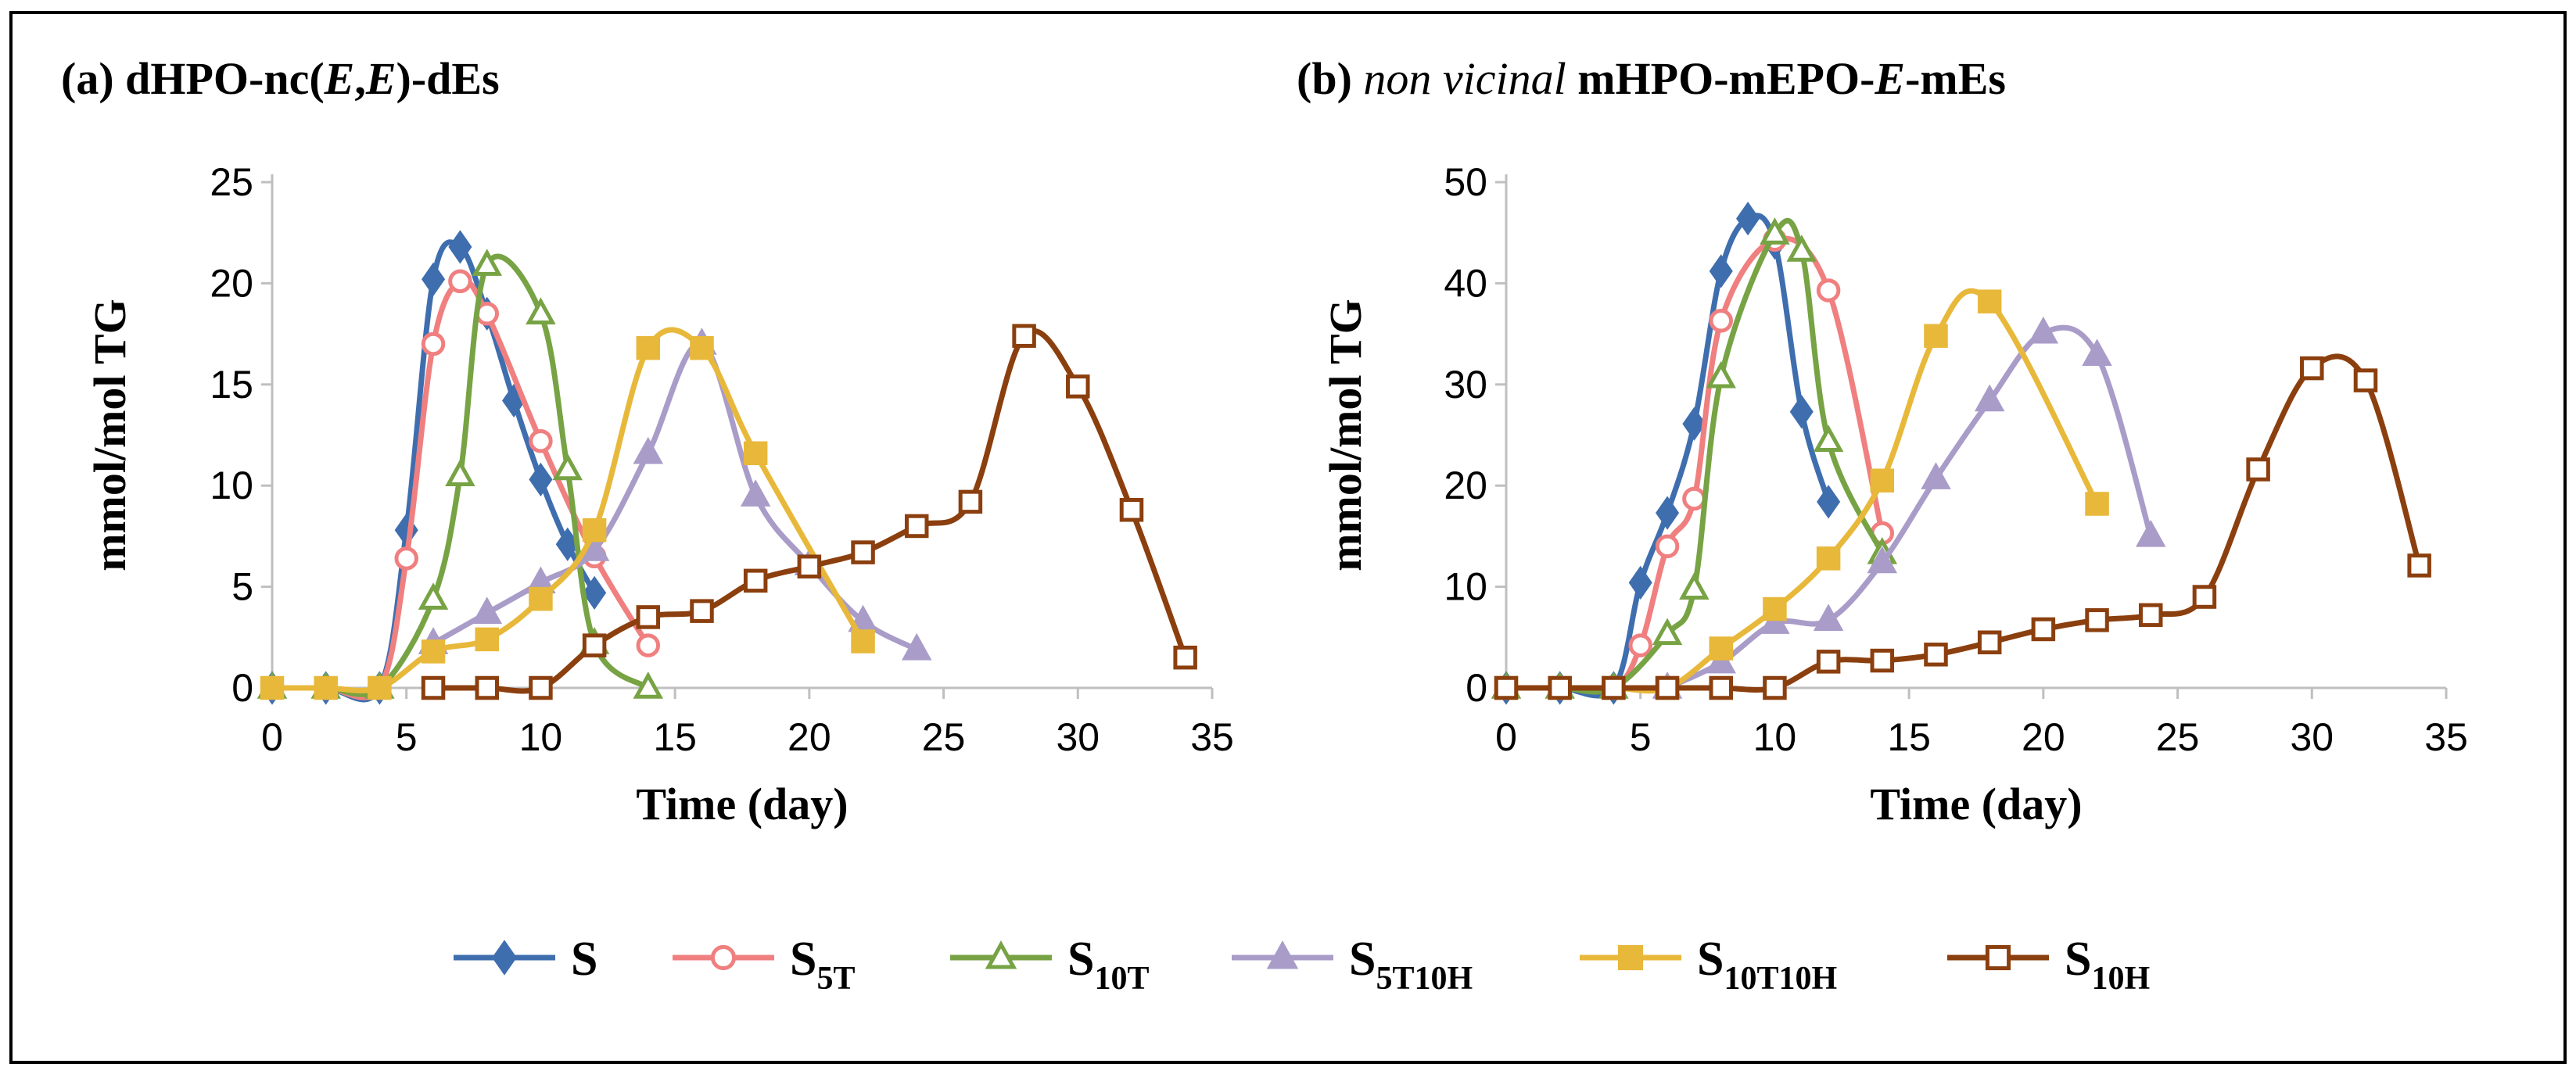  I want to click on panel-b-y-tick-label: 50, so click(1465, 182).